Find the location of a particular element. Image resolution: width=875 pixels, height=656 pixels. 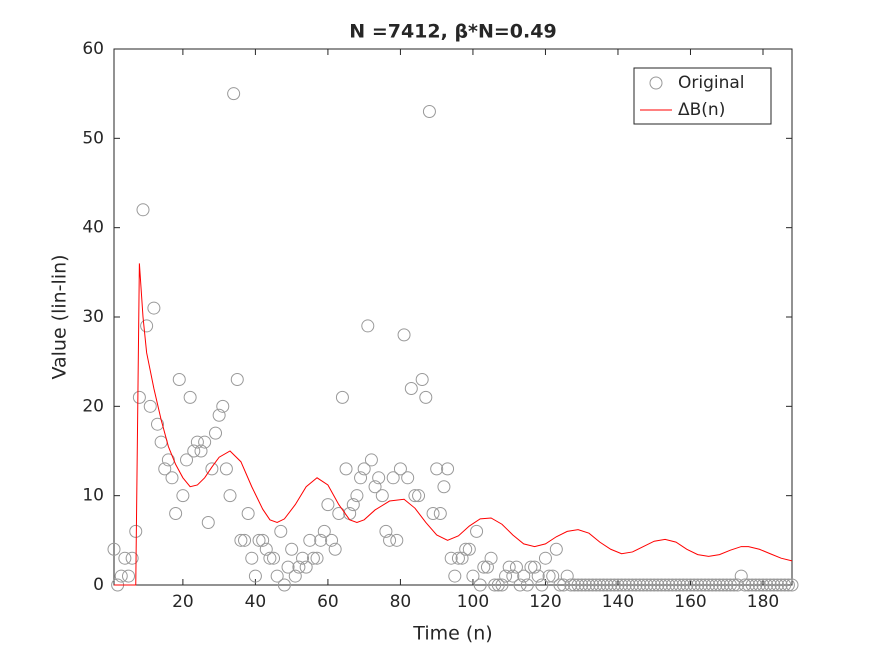

y-axis-label: Value (lin-lin) is located at coordinates (60, 316).